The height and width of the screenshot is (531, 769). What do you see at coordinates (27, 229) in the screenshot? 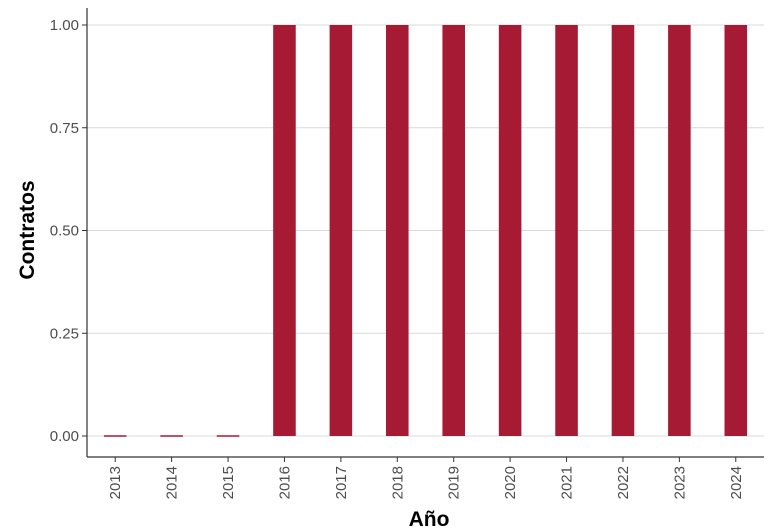
I see `y-axis-title: Contratos` at bounding box center [27, 229].